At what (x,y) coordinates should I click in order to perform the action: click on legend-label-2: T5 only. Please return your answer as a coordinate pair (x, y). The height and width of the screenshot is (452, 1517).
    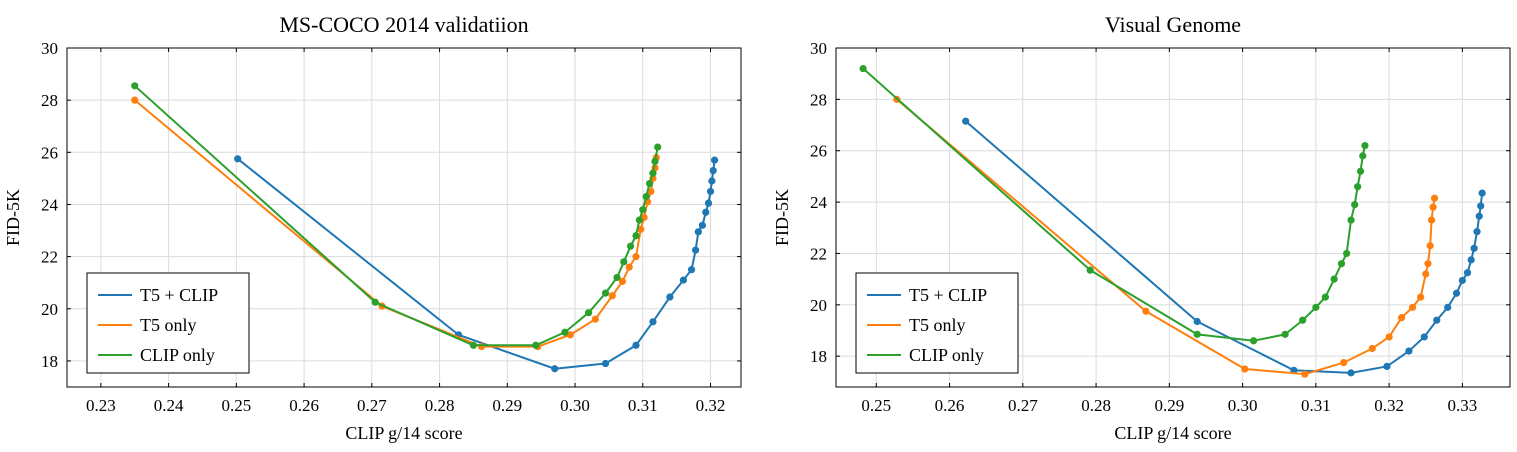
    Looking at the image, I should click on (937, 325).